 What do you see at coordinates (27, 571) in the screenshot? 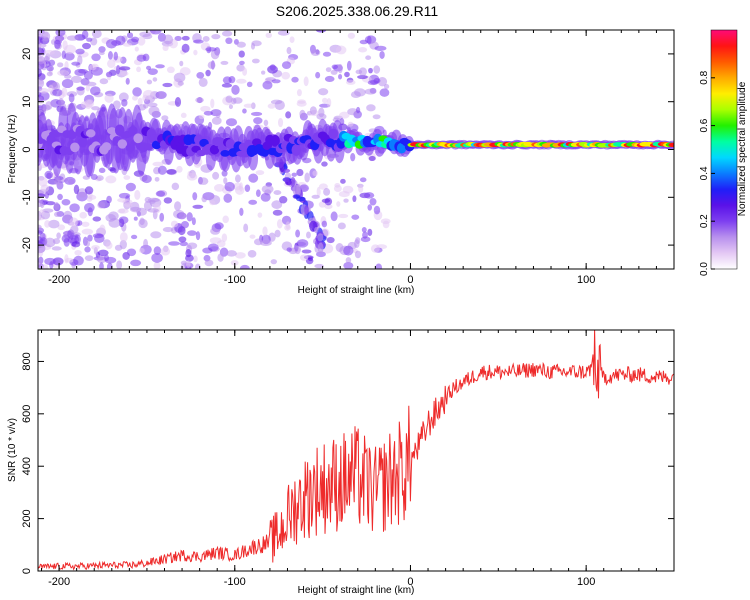
I see `snr-y-tick-label: 0` at bounding box center [27, 571].